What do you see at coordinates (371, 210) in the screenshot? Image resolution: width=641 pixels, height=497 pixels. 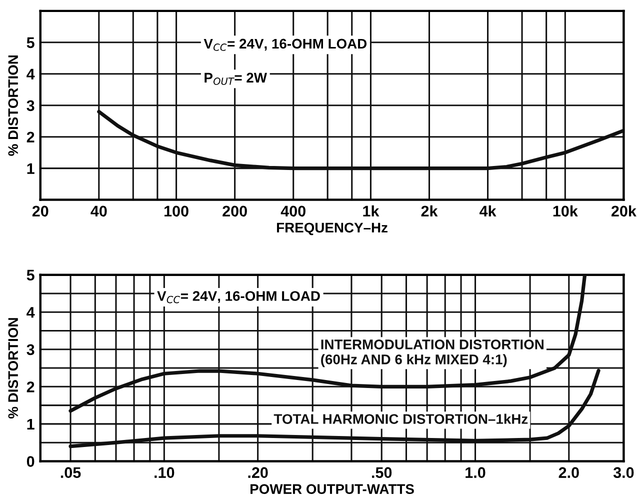 I see `x-tick-label: 1k` at bounding box center [371, 210].